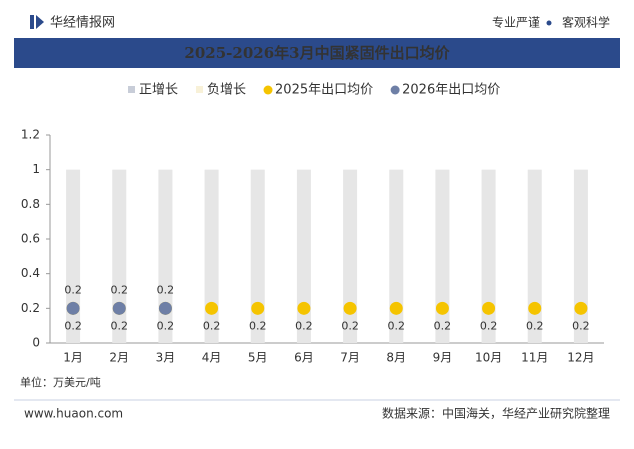 The width and height of the screenshot is (634, 449). What do you see at coordinates (488, 358) in the screenshot?
I see `x-tick-label: 10月` at bounding box center [488, 358].